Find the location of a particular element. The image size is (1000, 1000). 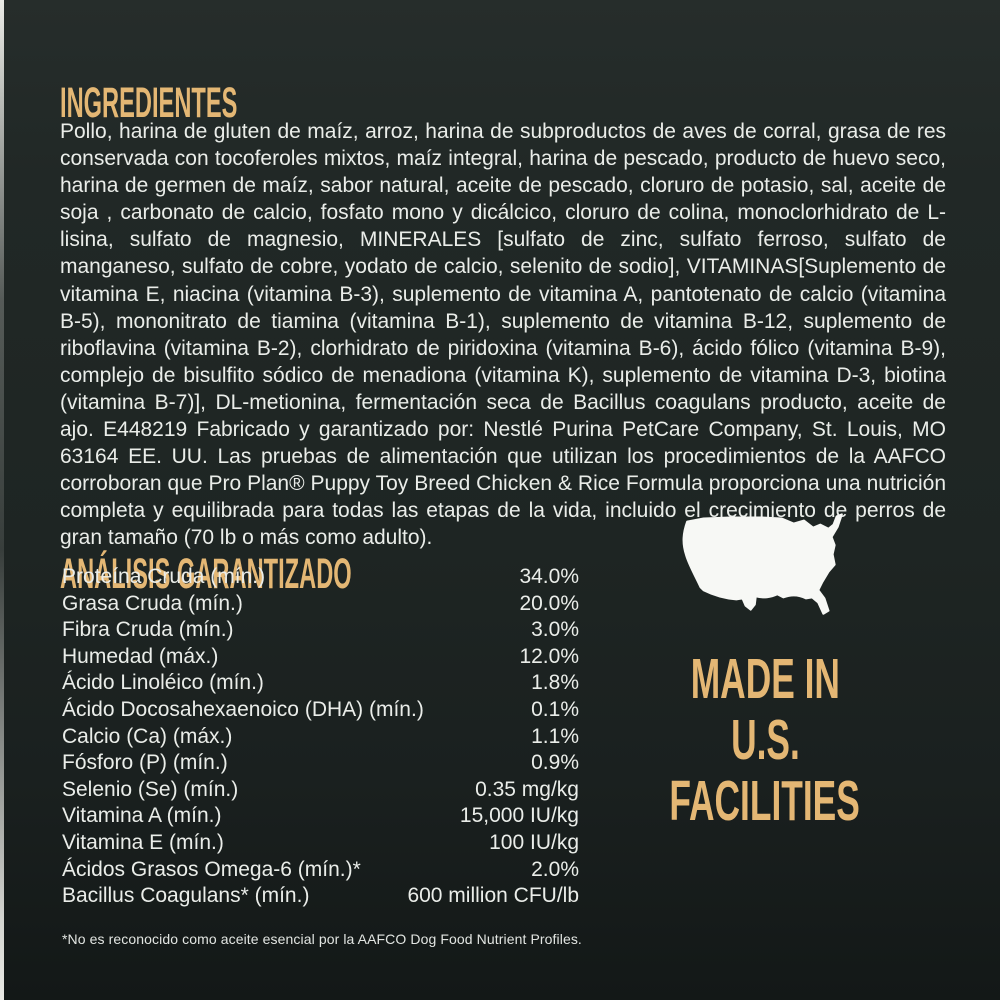

nutrient-value: 12.0% is located at coordinates (549, 656).